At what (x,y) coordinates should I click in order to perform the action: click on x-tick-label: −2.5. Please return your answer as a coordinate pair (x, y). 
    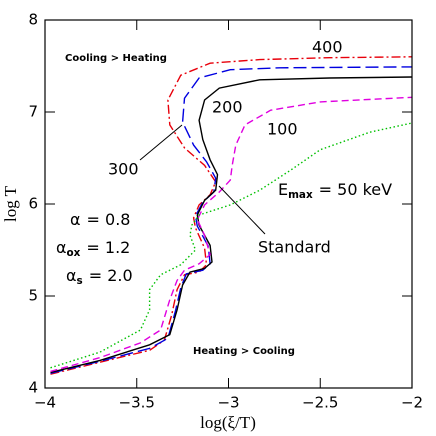
    Looking at the image, I should click on (320, 403).